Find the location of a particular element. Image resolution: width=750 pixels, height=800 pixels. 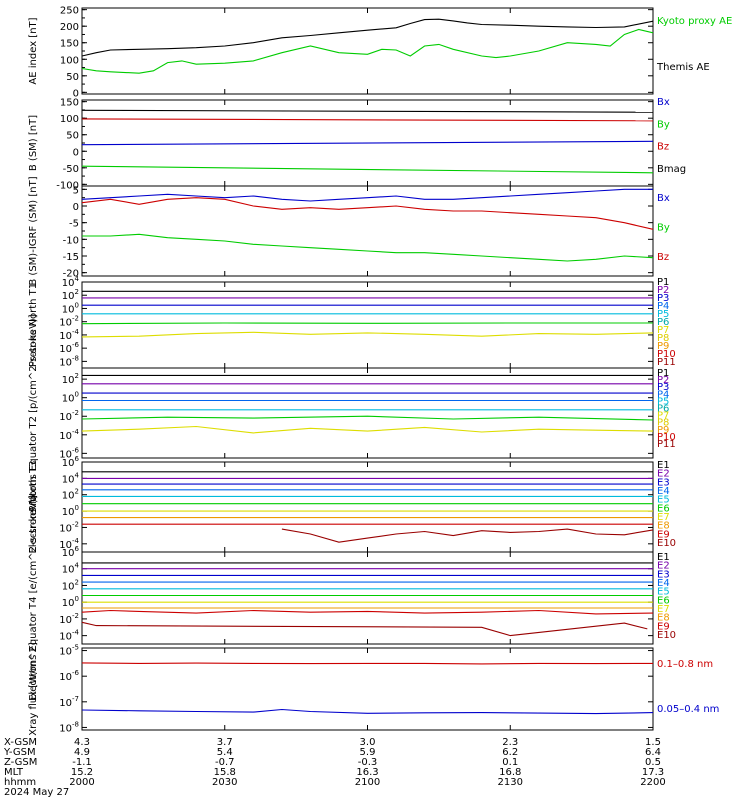

y-axis-label: Xray flux [W/m^2] is located at coordinates (33, 689).